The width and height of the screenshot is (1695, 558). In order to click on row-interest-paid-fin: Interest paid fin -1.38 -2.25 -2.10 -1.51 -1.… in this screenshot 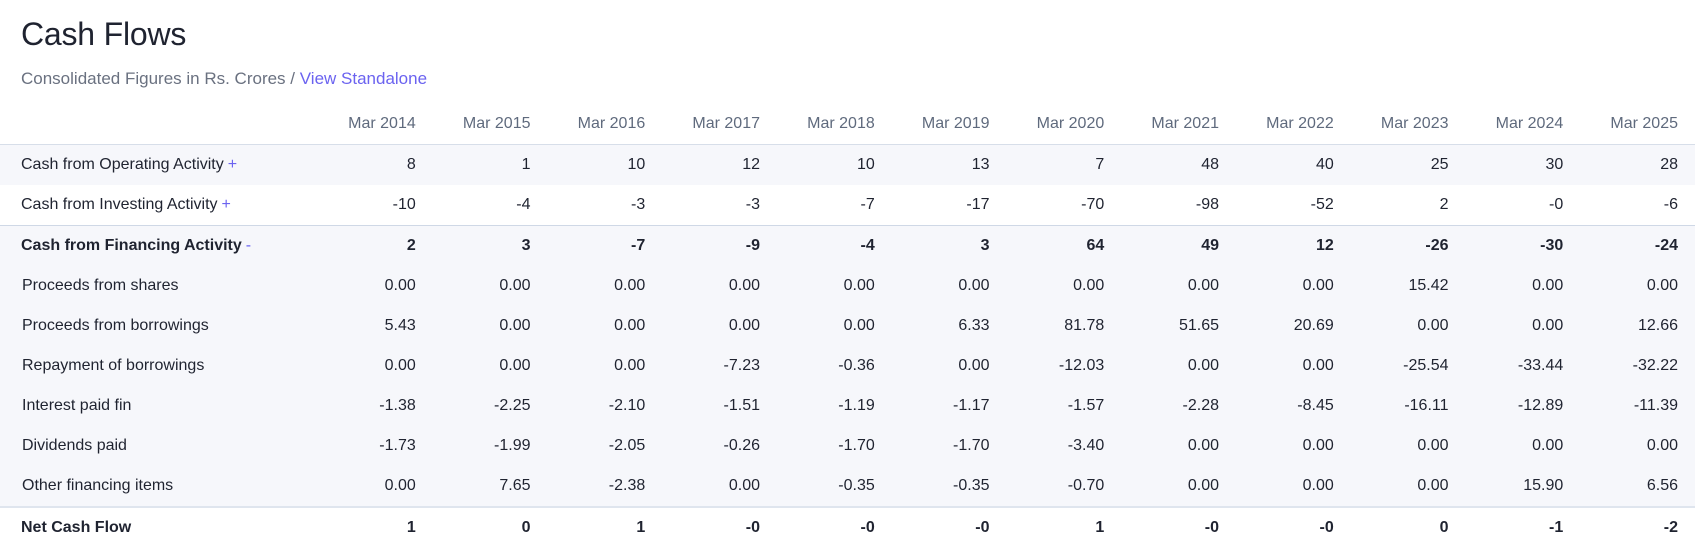, I will do `click(847, 406)`.